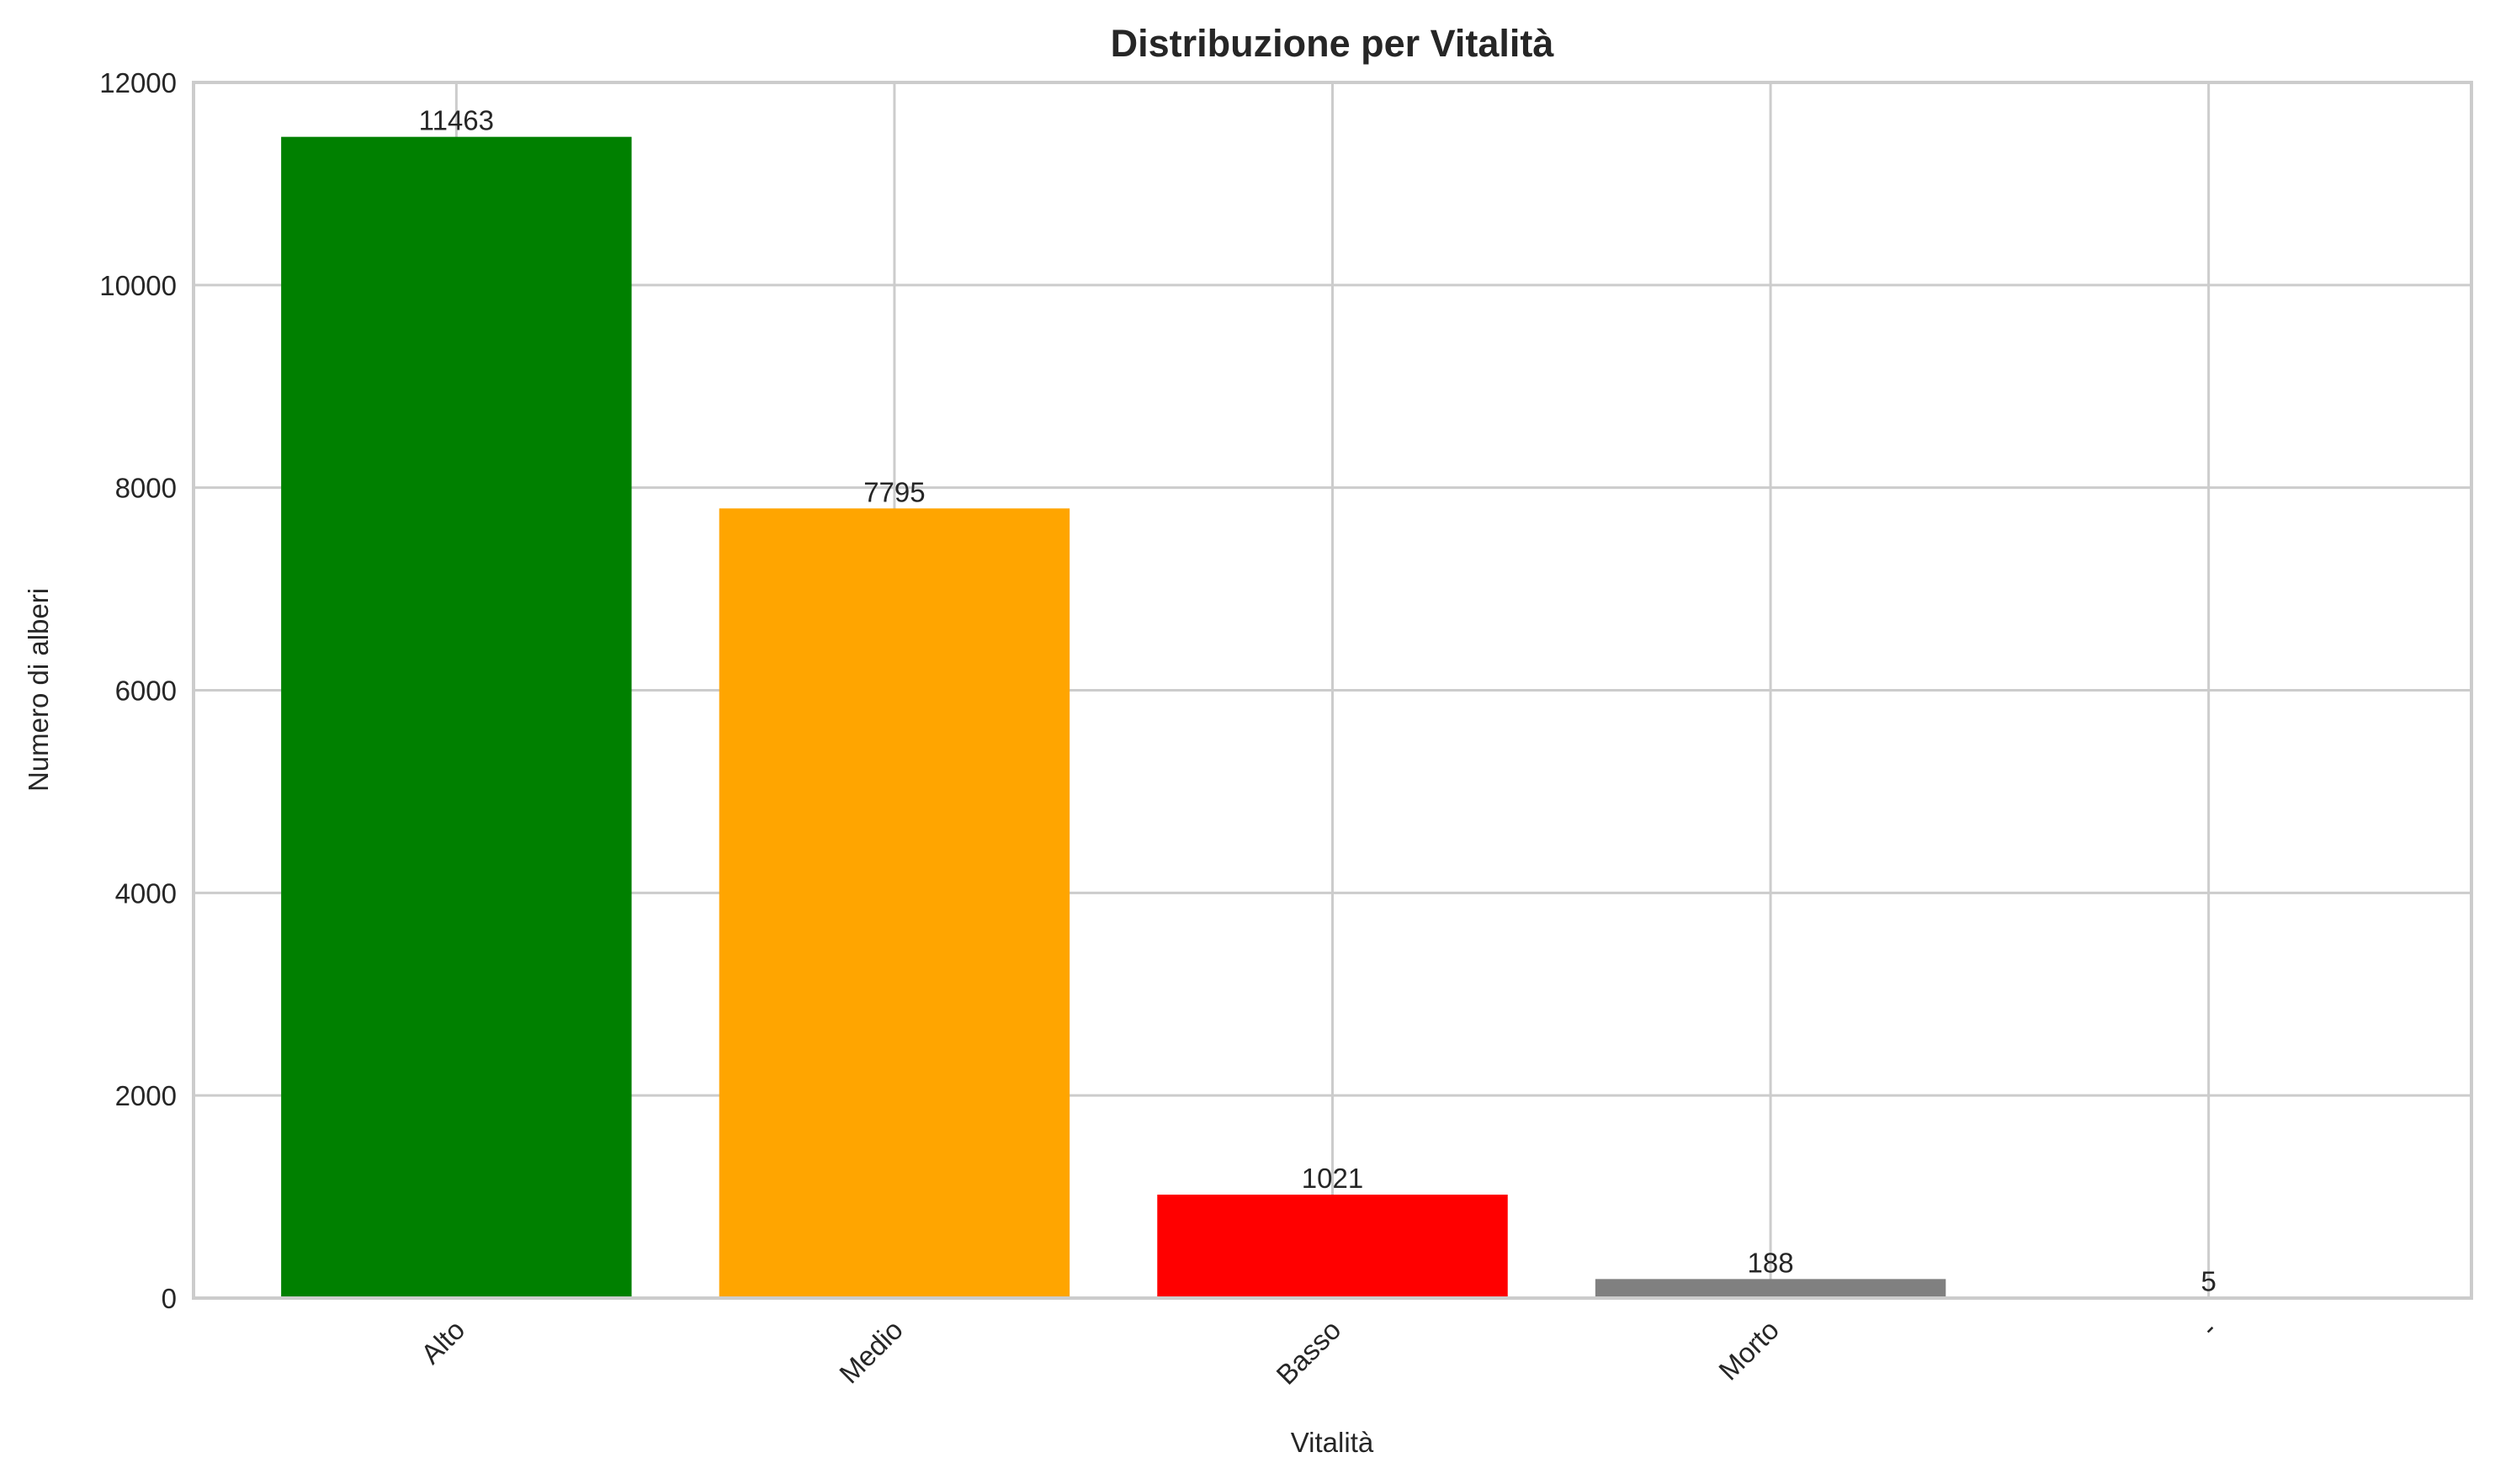 The height and width of the screenshot is (1484, 2495). Describe the element at coordinates (871, 1352) in the screenshot. I see `x-tick-label: Medio` at that location.